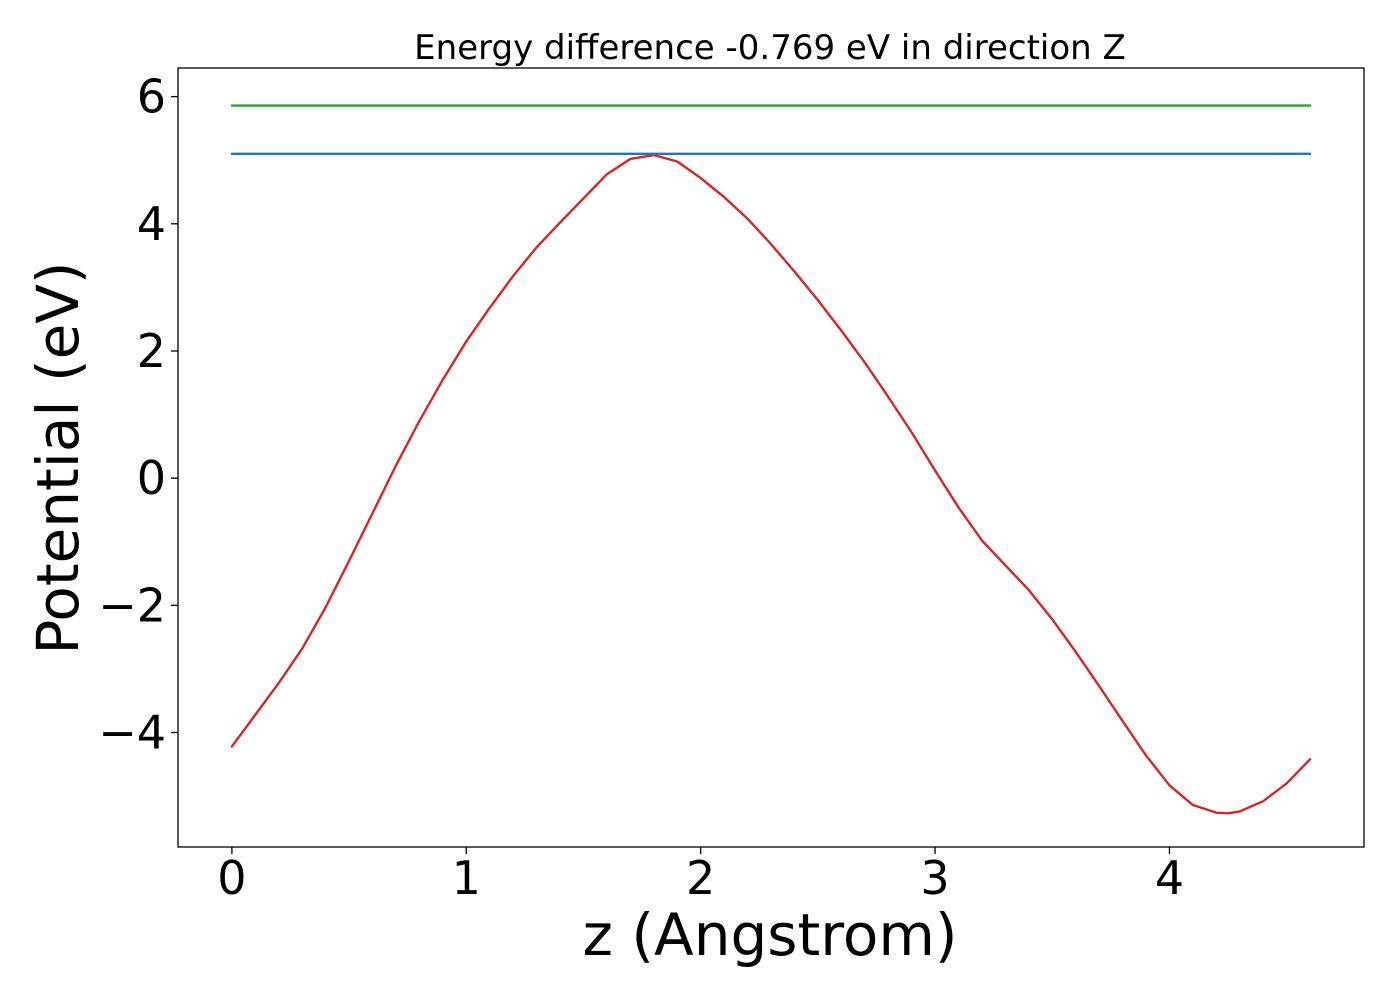 The image size is (1400, 1000). I want to click on y-axis-label: Potential (eV), so click(58, 457).